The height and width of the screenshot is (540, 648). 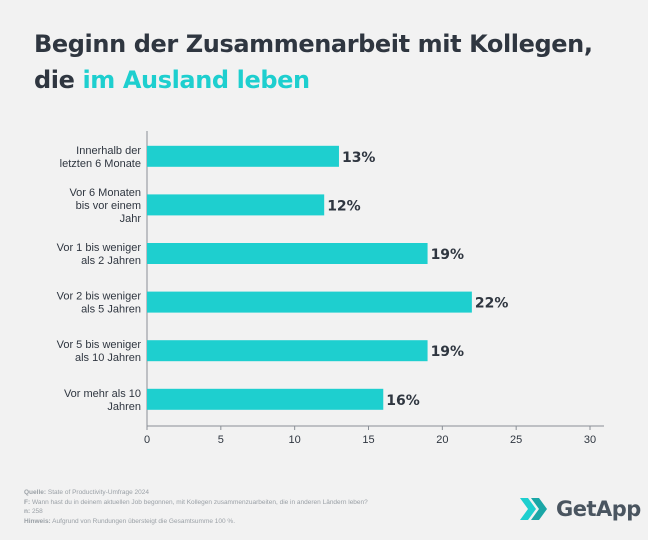 I want to click on logo-text: GetApp, so click(x=598, y=509).